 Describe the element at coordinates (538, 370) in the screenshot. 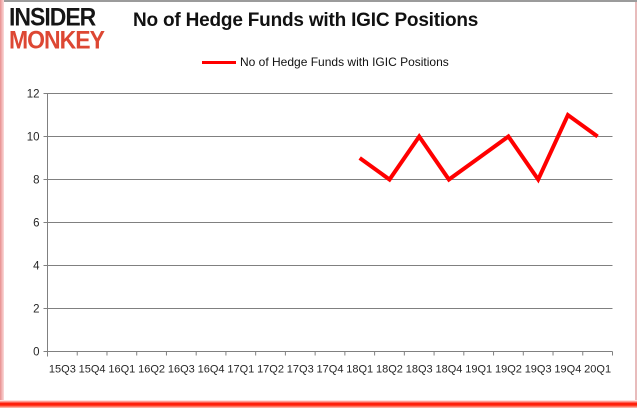

I see `x-tick-label: 19Q3` at that location.